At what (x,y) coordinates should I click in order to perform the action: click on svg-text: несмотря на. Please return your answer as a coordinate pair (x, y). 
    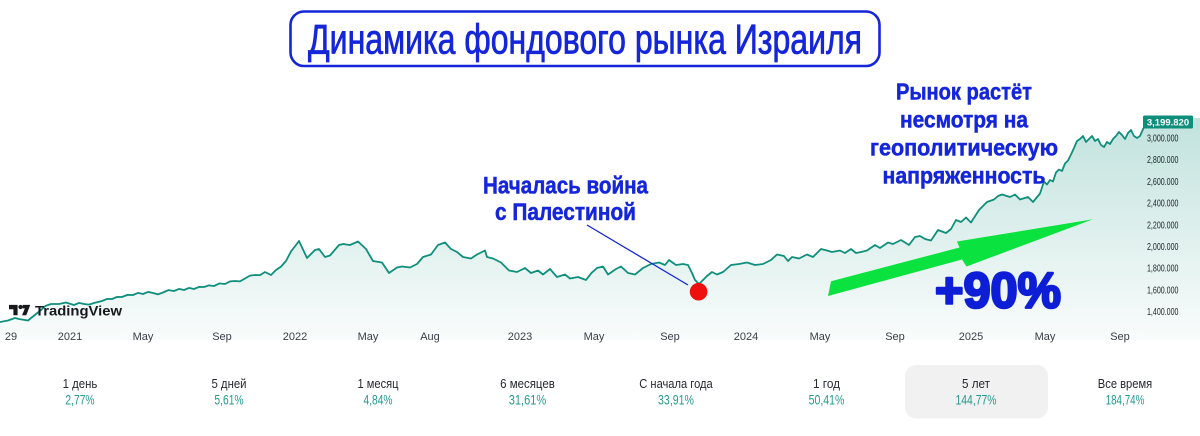
    Looking at the image, I should click on (964, 120).